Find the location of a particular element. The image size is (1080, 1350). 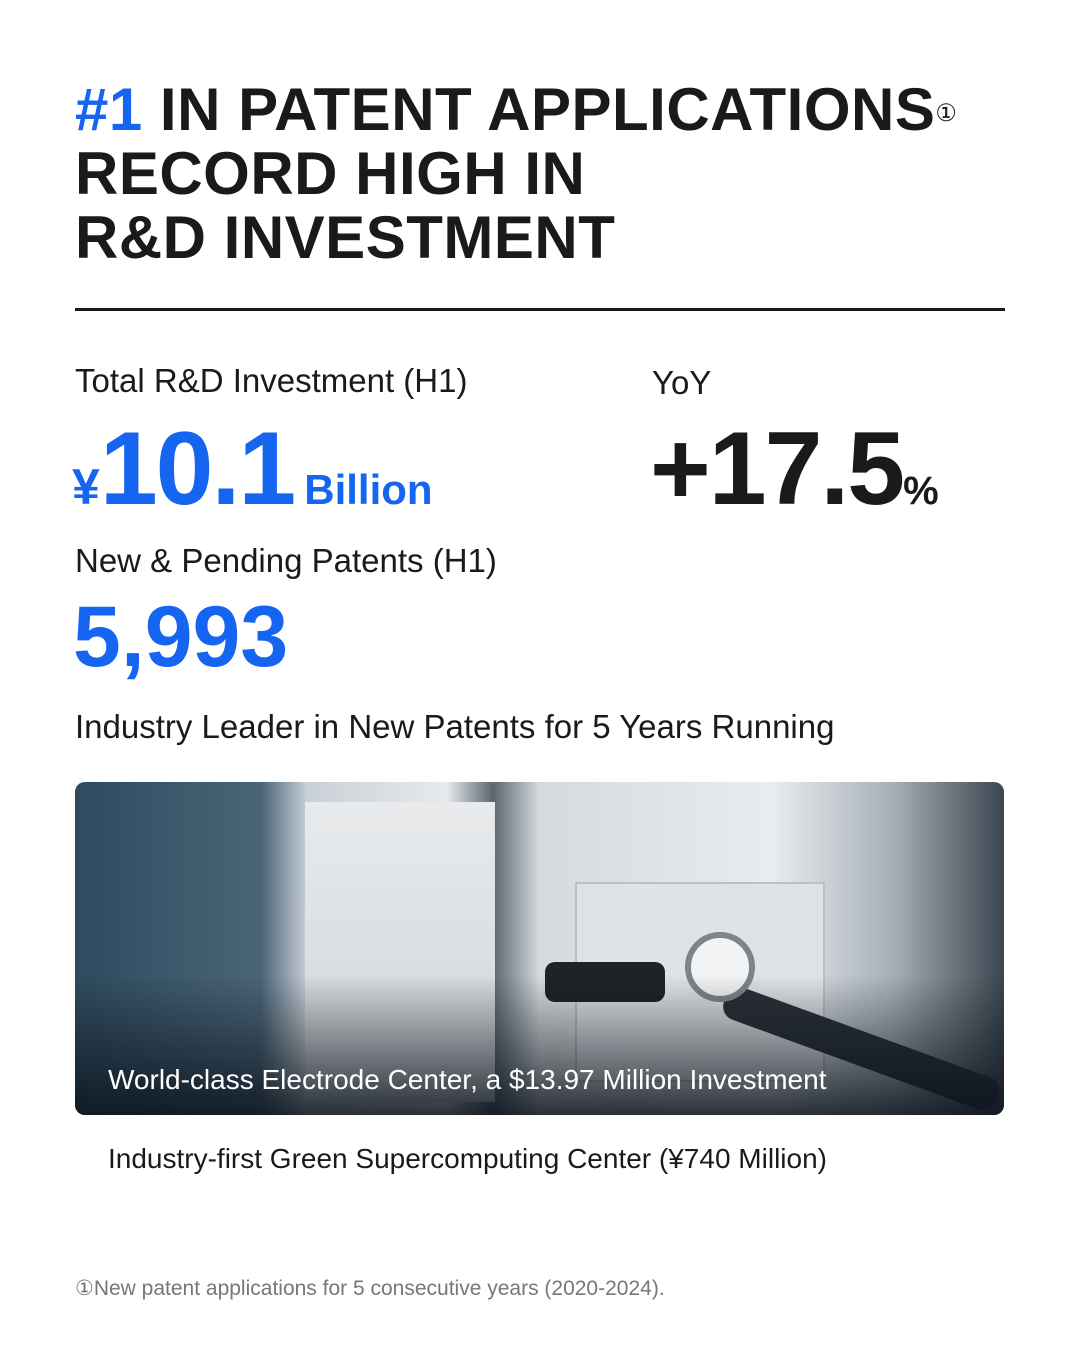

investment-unit: Billion is located at coordinates (368, 489).